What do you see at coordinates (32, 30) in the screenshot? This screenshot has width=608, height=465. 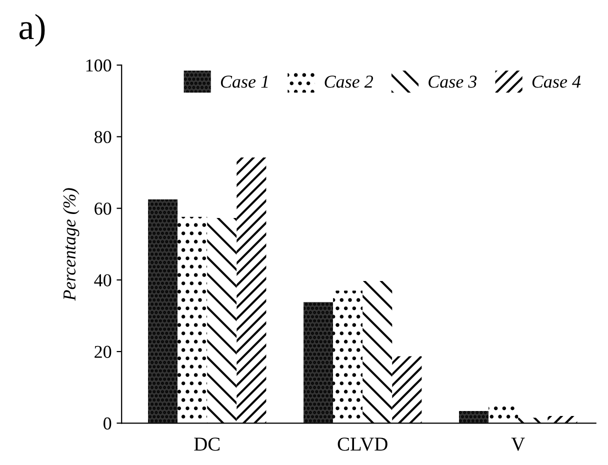 I see `chart-title: a)` at bounding box center [32, 30].